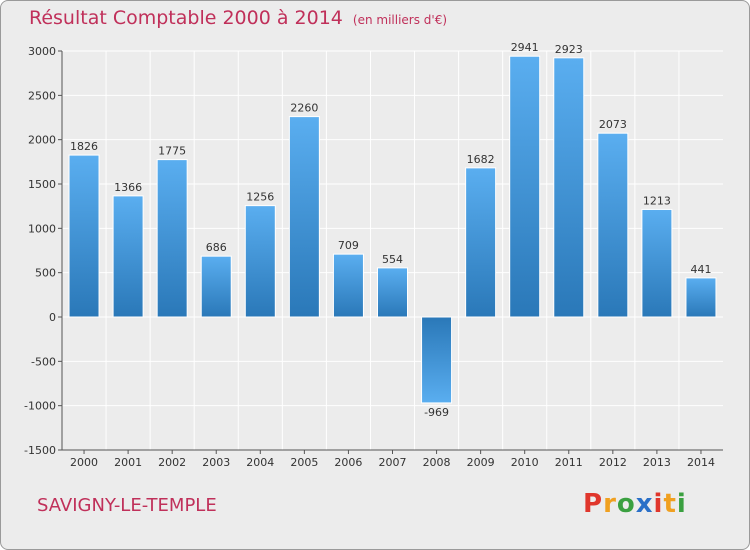  I want to click on x-tick-label-2009: 2009, so click(481, 462).